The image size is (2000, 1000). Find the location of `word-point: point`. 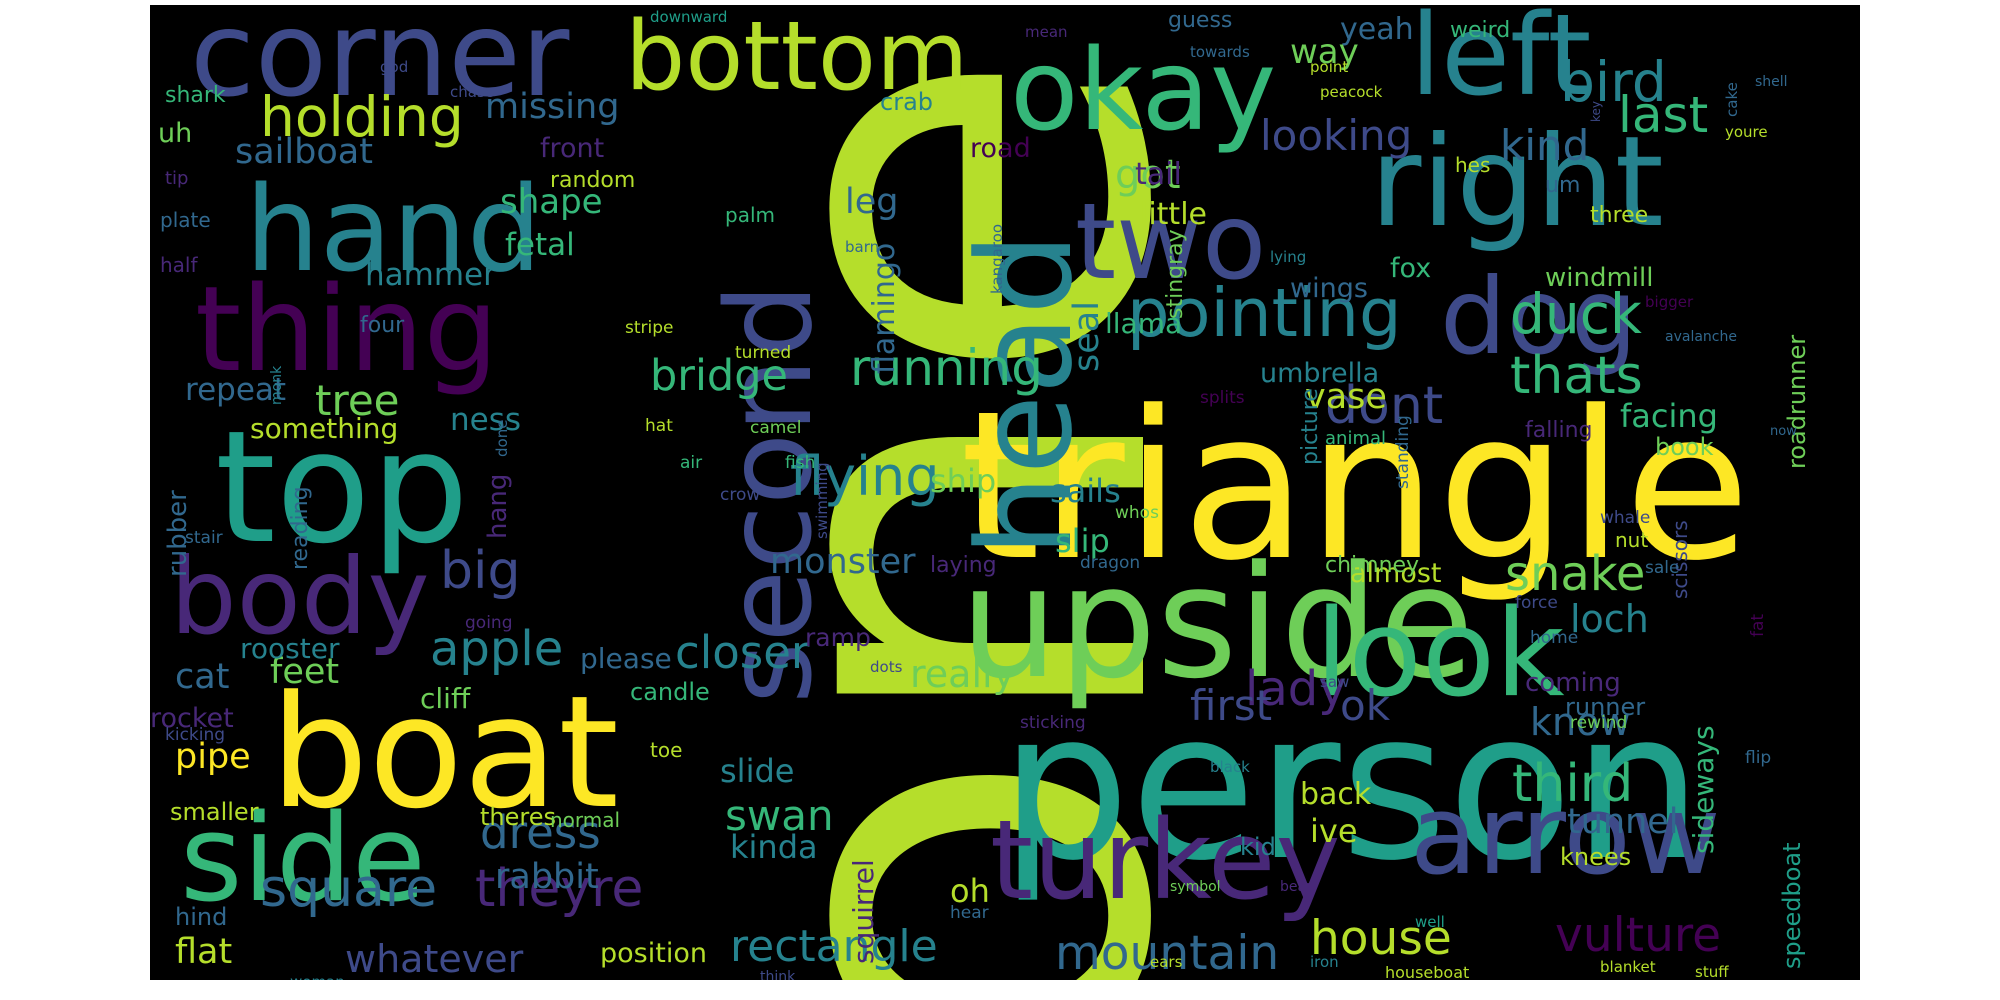

word-point: point is located at coordinates (1329, 67).